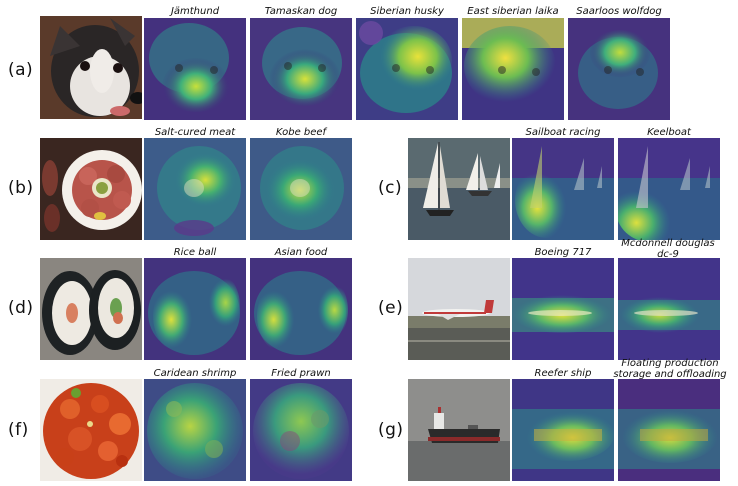 The width and height of the screenshot is (738, 486). Describe the element at coordinates (459, 430) in the screenshot. I see `source-image-cargo-ship` at that location.